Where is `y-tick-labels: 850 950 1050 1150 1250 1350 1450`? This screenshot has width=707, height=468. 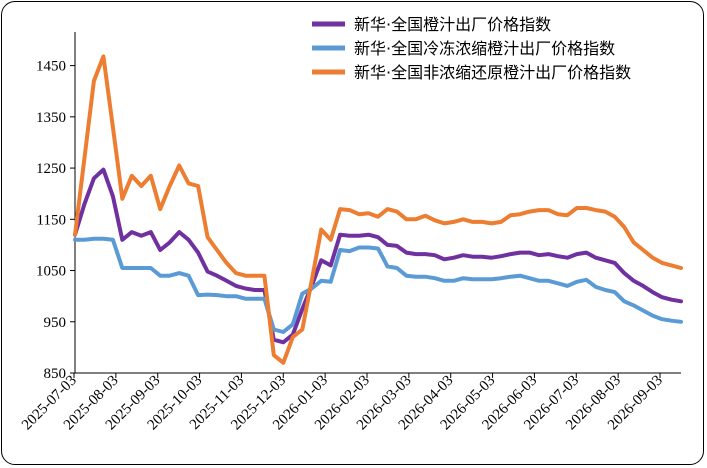
y-tick-labels: 850 950 1050 1150 1250 1350 1450 is located at coordinates (55, 220).